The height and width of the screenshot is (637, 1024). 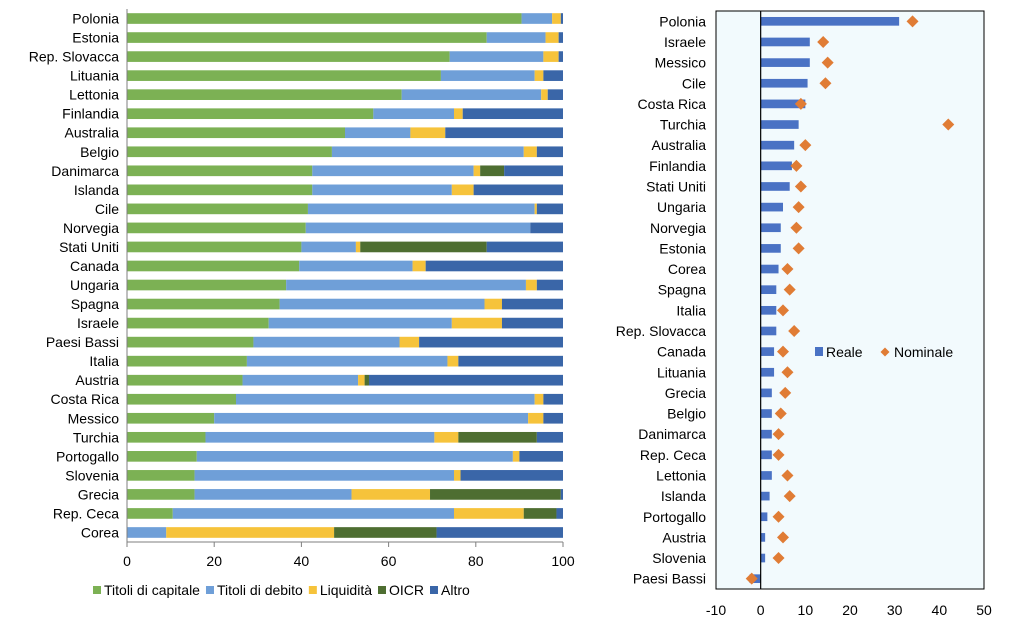 I want to click on right-legend: Reale Nominale, so click(x=884, y=352).